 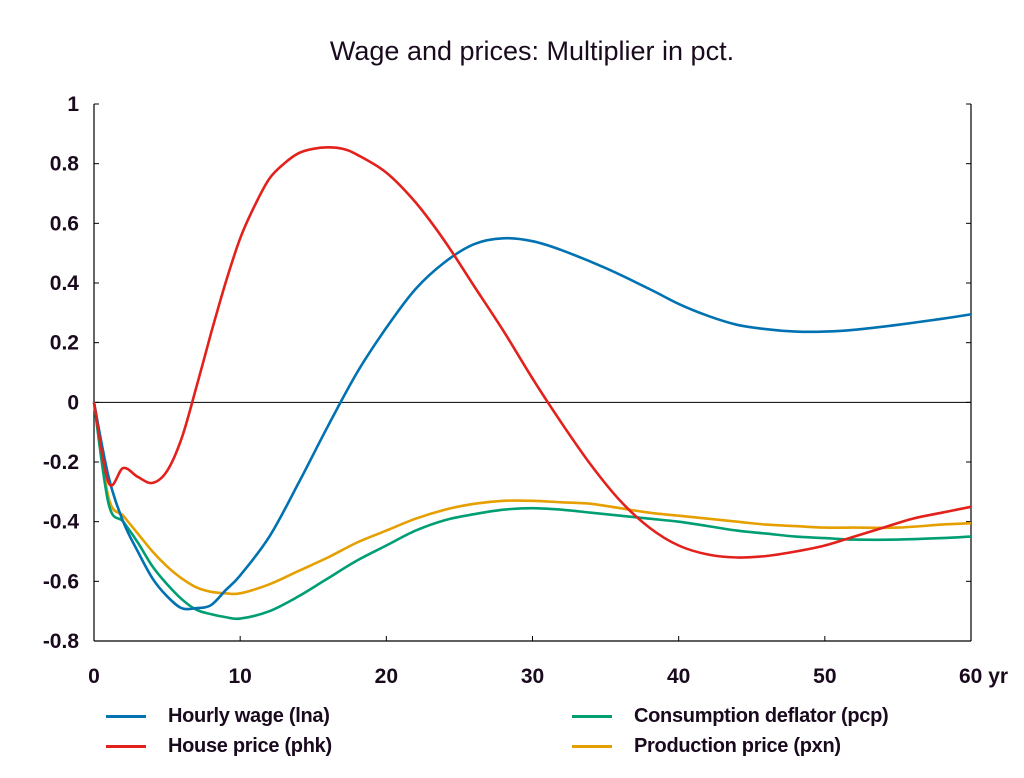 What do you see at coordinates (249, 715) in the screenshot?
I see `legend-label-hourly-wage: Hourly wage (lna)` at bounding box center [249, 715].